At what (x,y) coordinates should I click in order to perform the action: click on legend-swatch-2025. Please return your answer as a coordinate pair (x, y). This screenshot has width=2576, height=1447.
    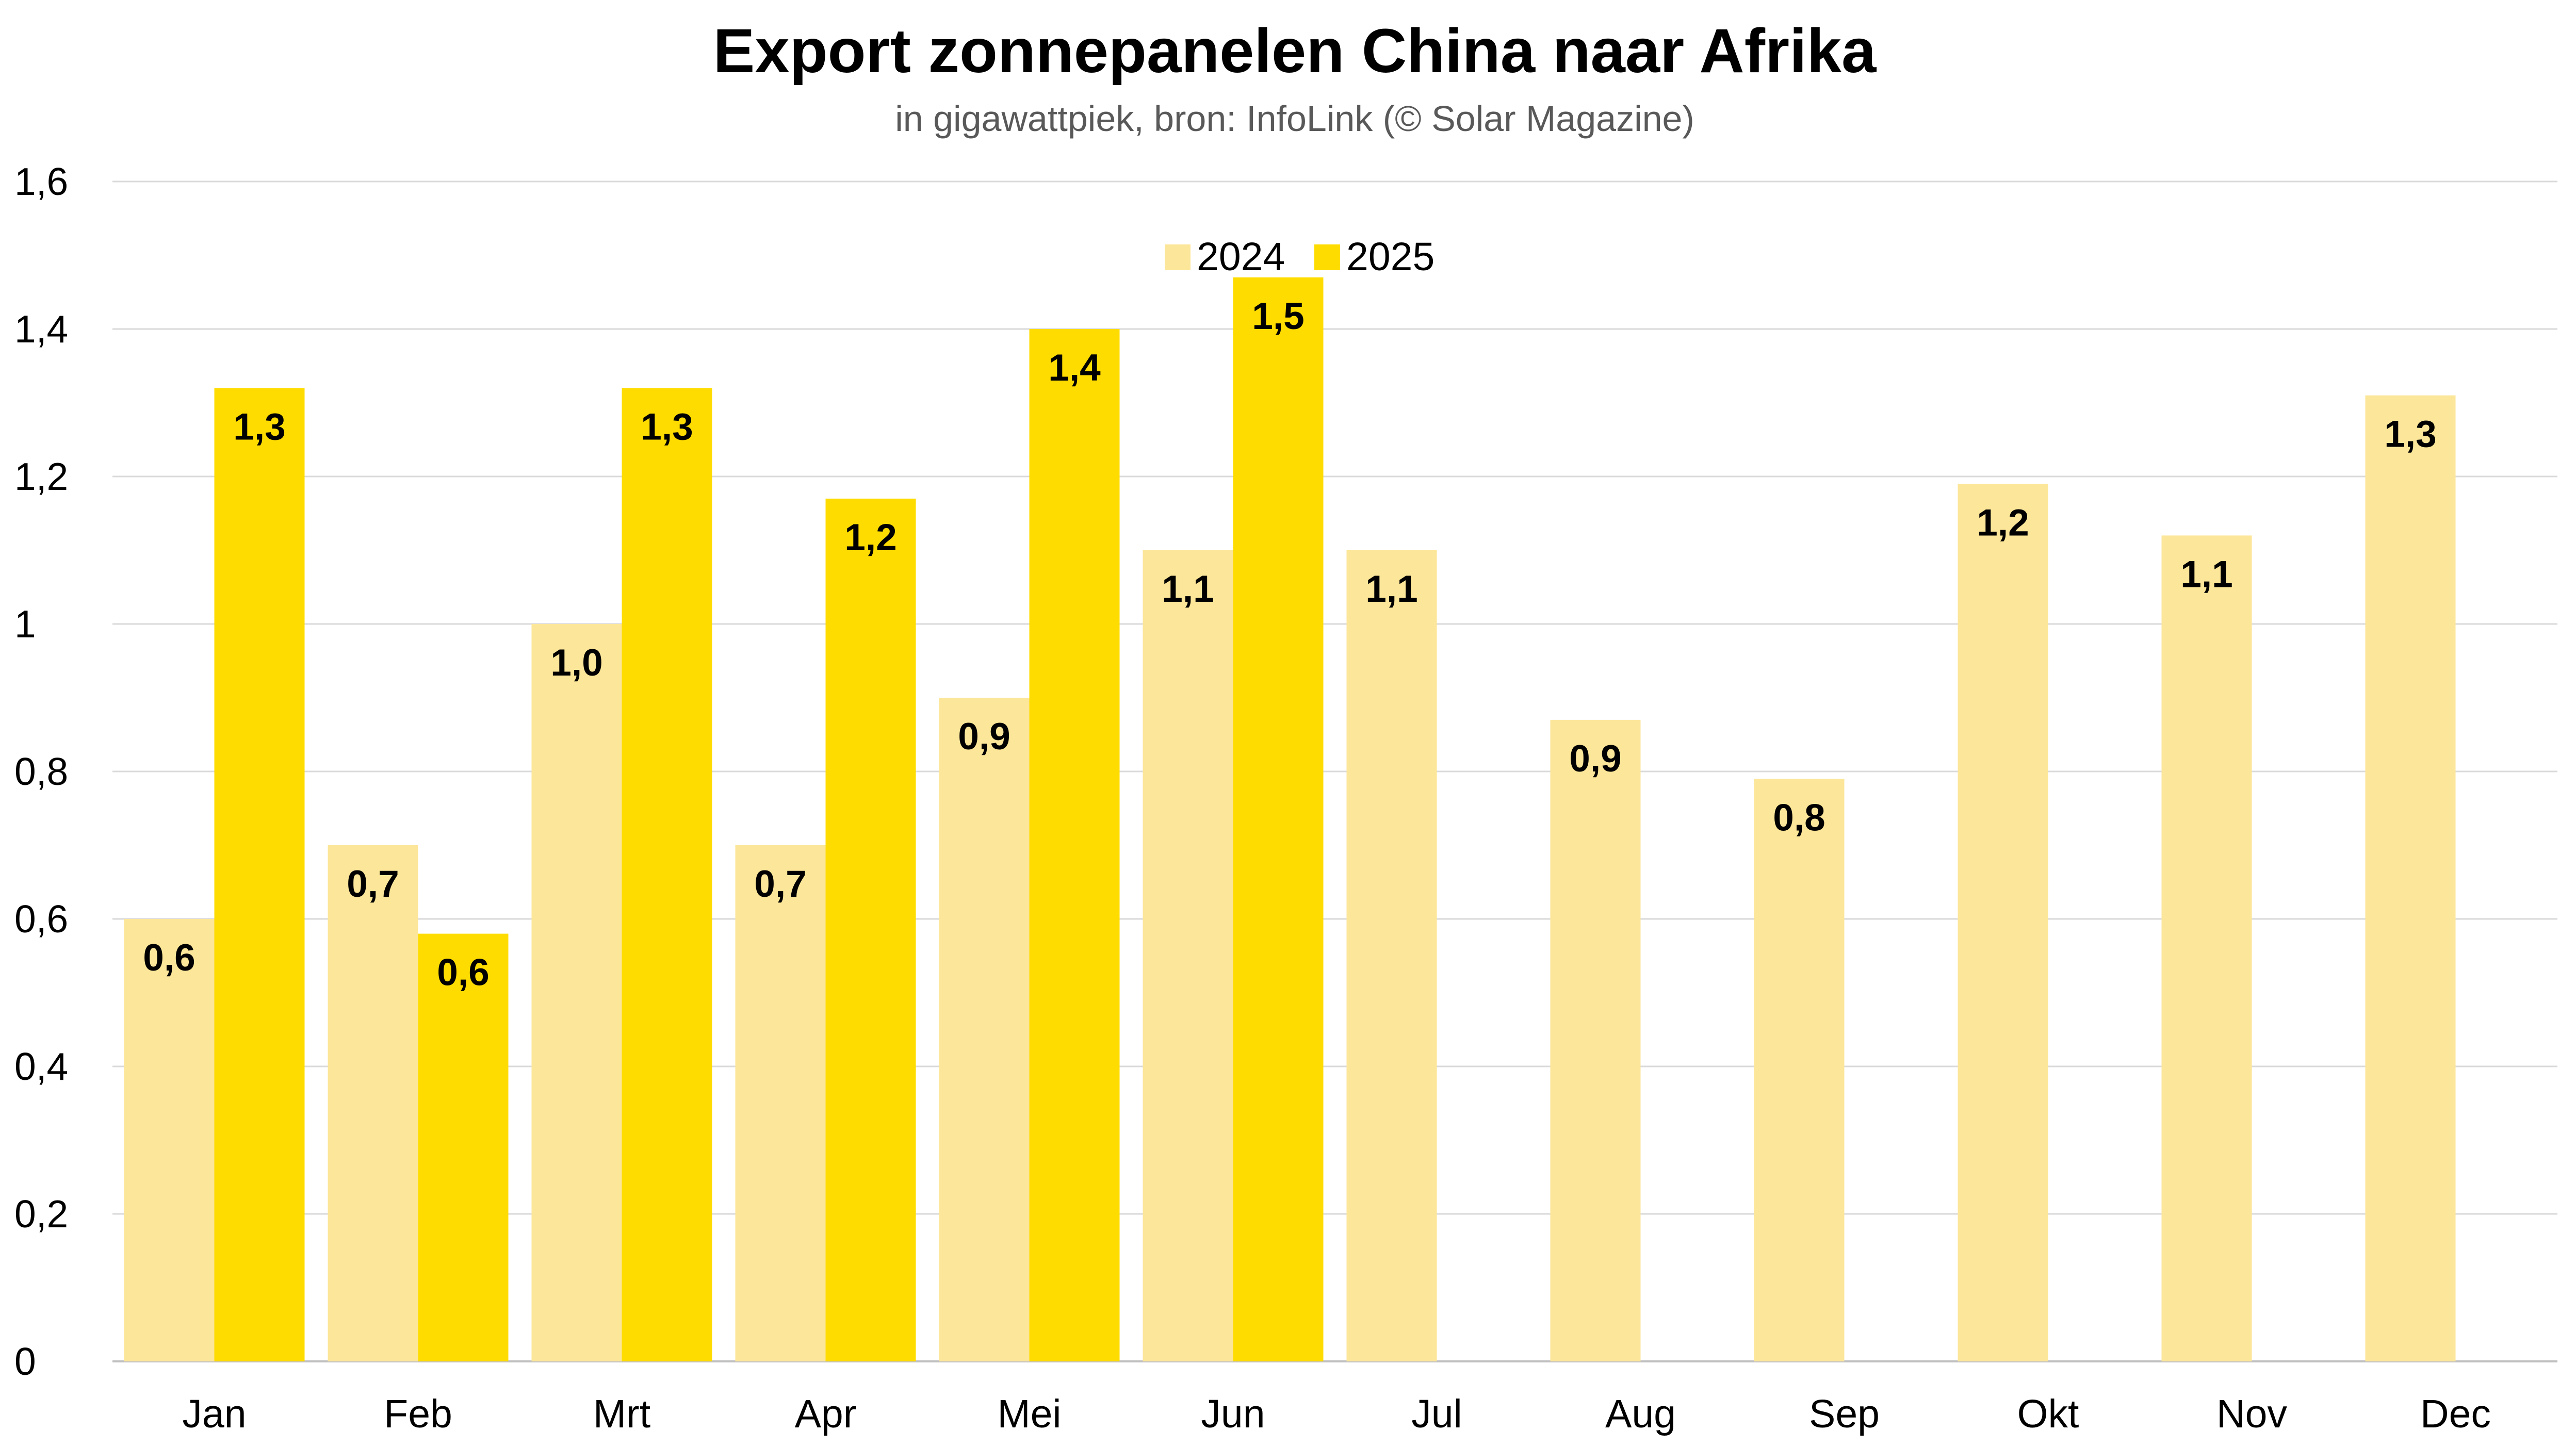
    Looking at the image, I should click on (1327, 257).